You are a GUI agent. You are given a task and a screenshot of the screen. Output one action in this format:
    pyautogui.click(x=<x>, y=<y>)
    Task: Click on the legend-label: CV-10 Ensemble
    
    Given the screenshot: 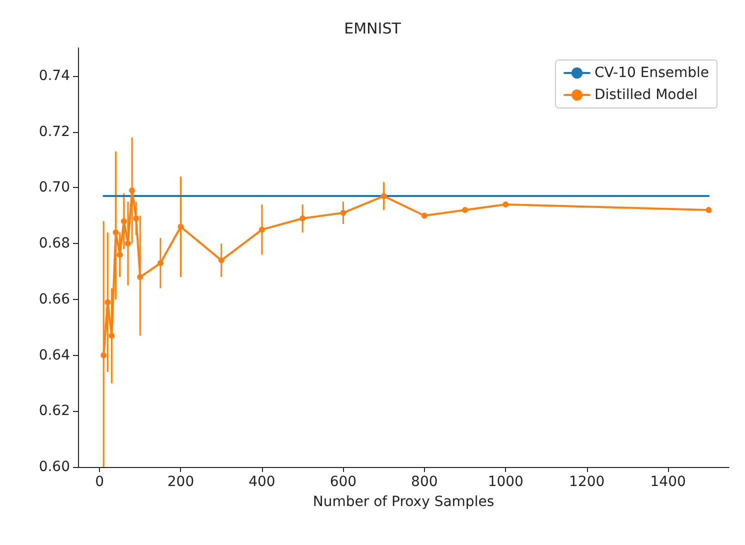 What is the action you would take?
    pyautogui.click(x=652, y=73)
    